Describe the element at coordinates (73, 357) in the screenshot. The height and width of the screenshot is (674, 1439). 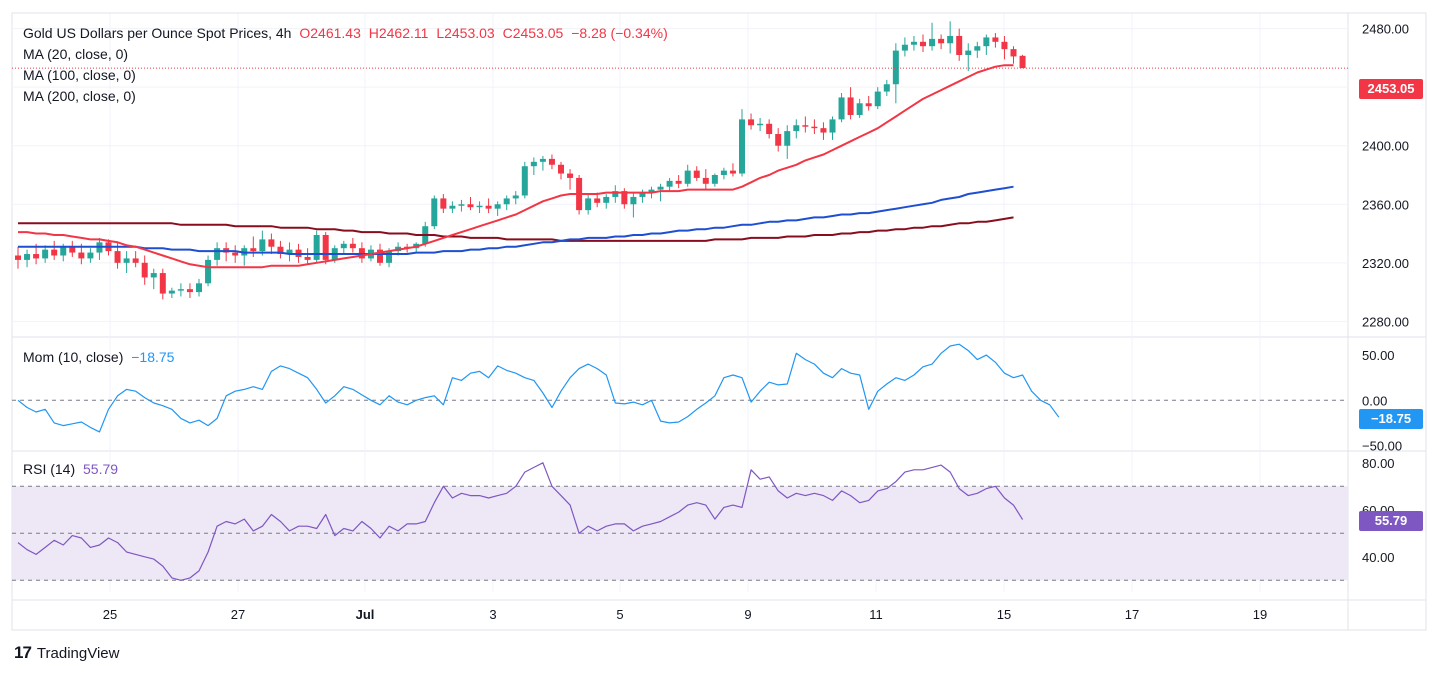
I see `momentum-label: Mom (10, close)` at that location.